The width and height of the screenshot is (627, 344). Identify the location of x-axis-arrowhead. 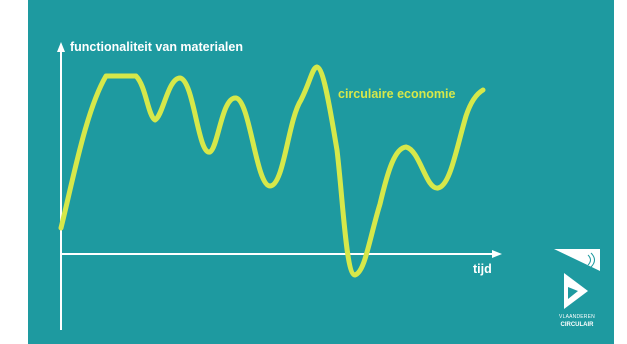
(497, 254).